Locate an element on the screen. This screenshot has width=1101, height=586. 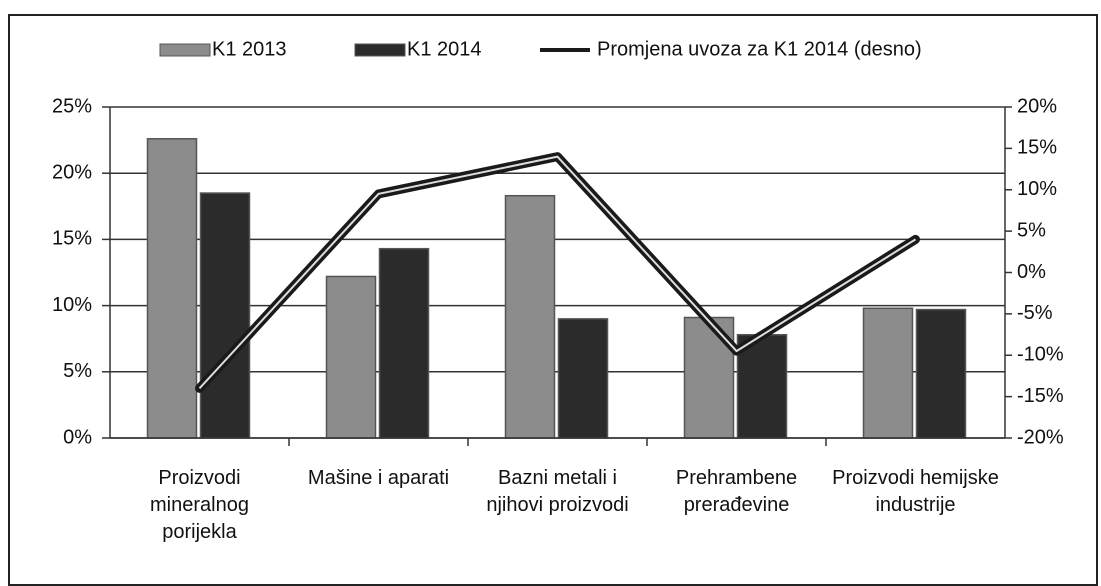
legend-label: Promjena uvoza za K1 2014 (desno) is located at coordinates (759, 49).